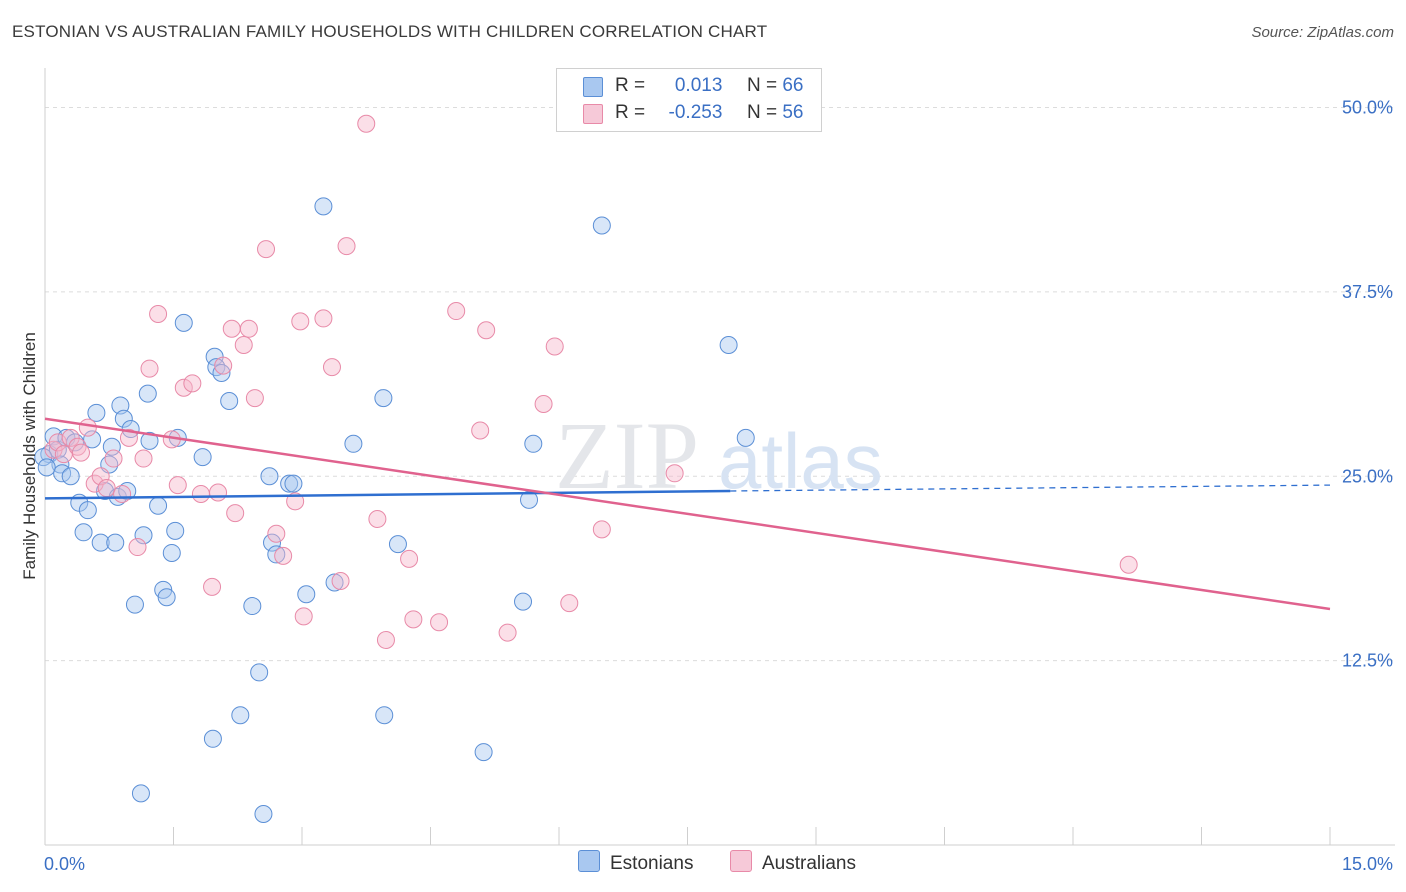 This screenshot has width=1406, height=892. I want to click on correlation-legend: R = 0.013 N = 66 R = -0.253 N = 56, so click(689, 100).